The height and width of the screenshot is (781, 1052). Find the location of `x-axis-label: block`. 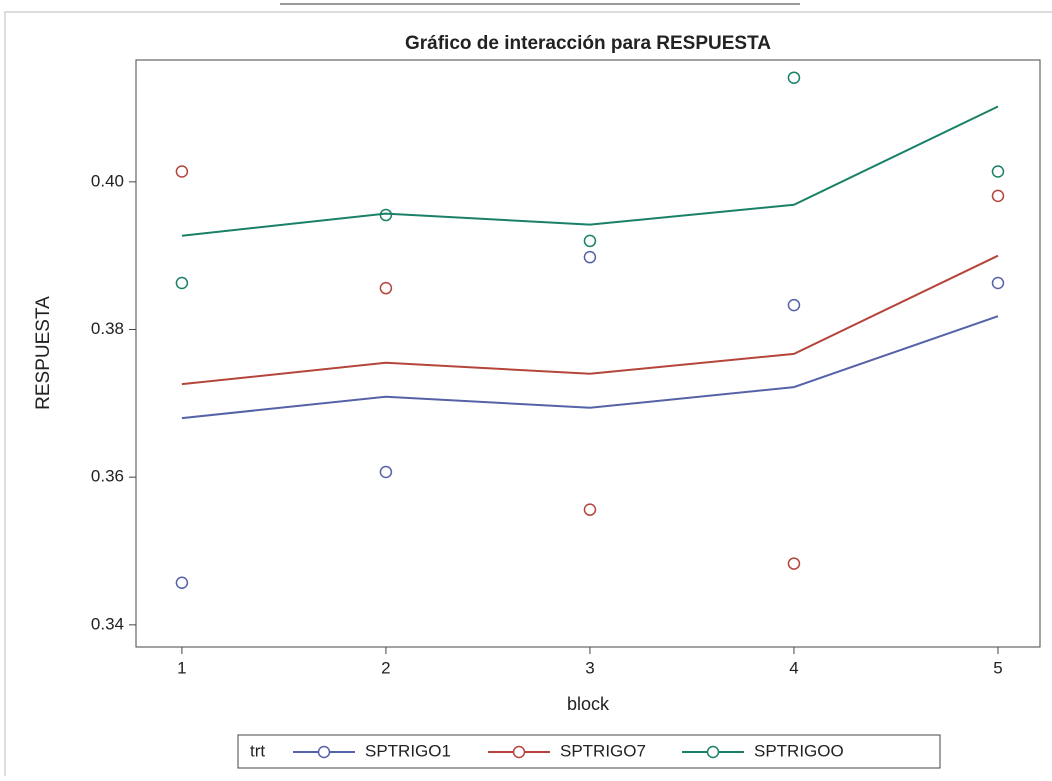

x-axis-label: block is located at coordinates (588, 704).